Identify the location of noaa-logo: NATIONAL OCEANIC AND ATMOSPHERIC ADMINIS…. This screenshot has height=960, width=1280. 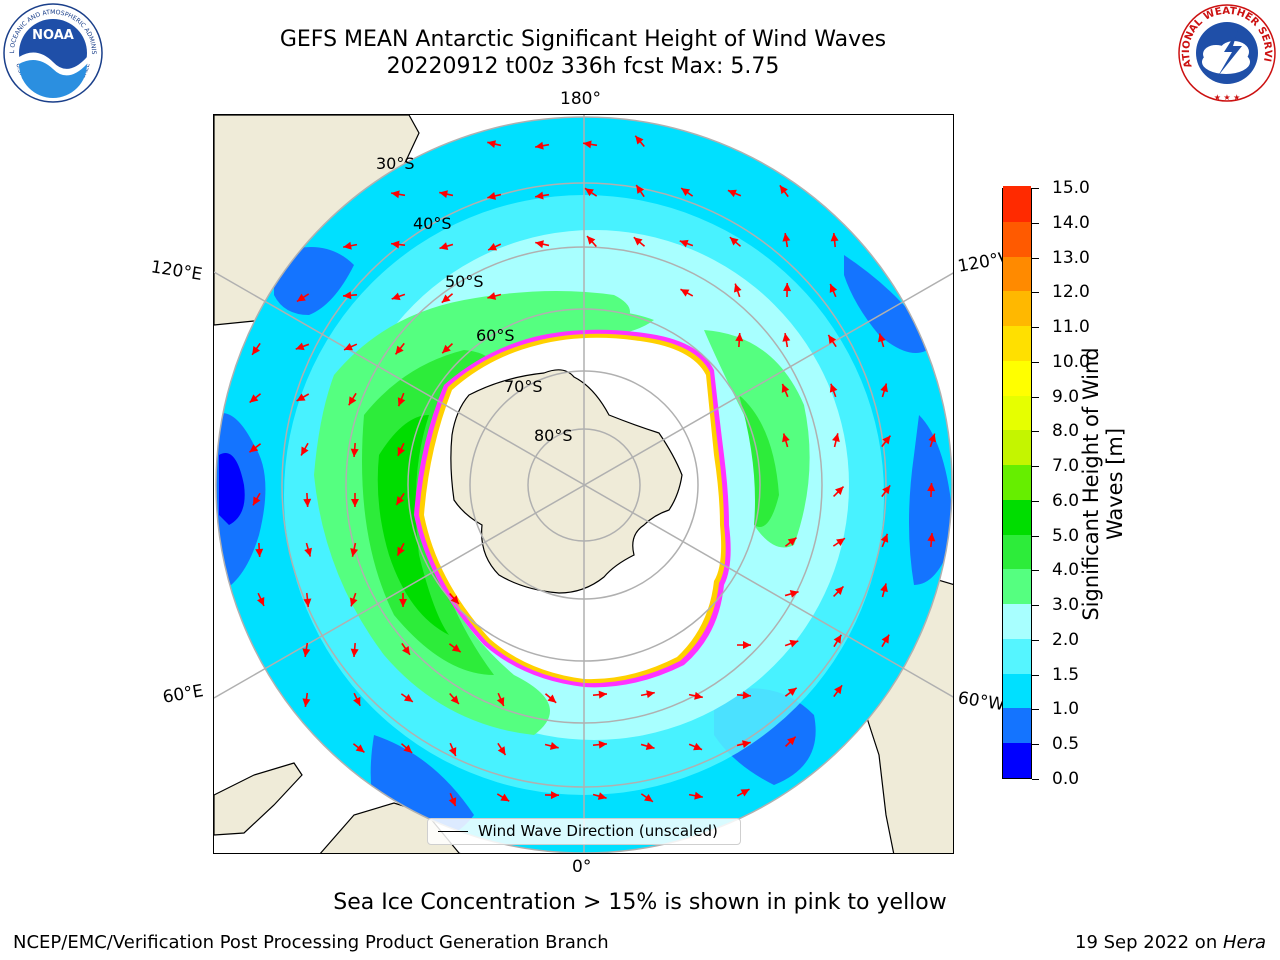
(52, 52).